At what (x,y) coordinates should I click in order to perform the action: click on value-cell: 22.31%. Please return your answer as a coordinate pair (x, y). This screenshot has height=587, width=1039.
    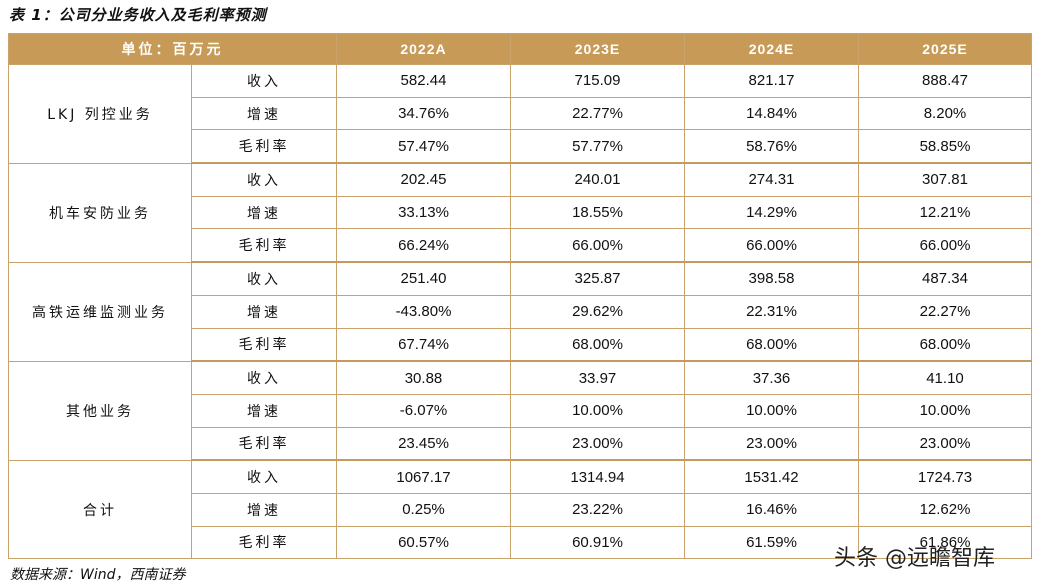
    Looking at the image, I should click on (771, 311).